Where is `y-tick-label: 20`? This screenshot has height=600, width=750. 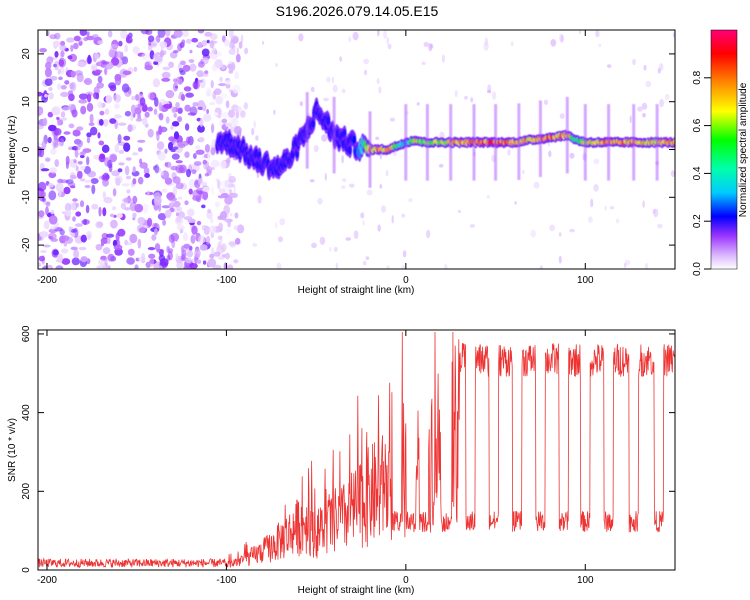
y-tick-label: 20 is located at coordinates (26, 54).